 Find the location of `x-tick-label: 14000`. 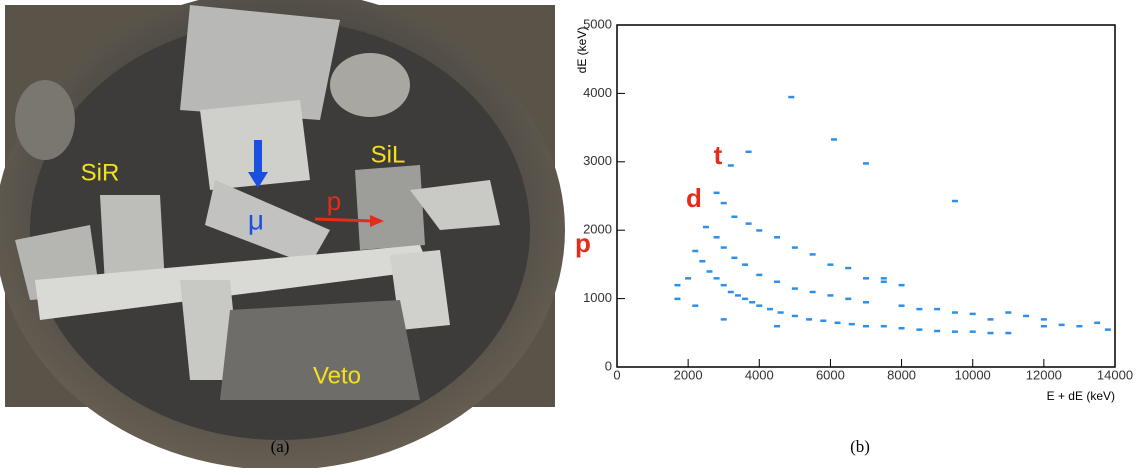

x-tick-label: 14000 is located at coordinates (1115, 374).